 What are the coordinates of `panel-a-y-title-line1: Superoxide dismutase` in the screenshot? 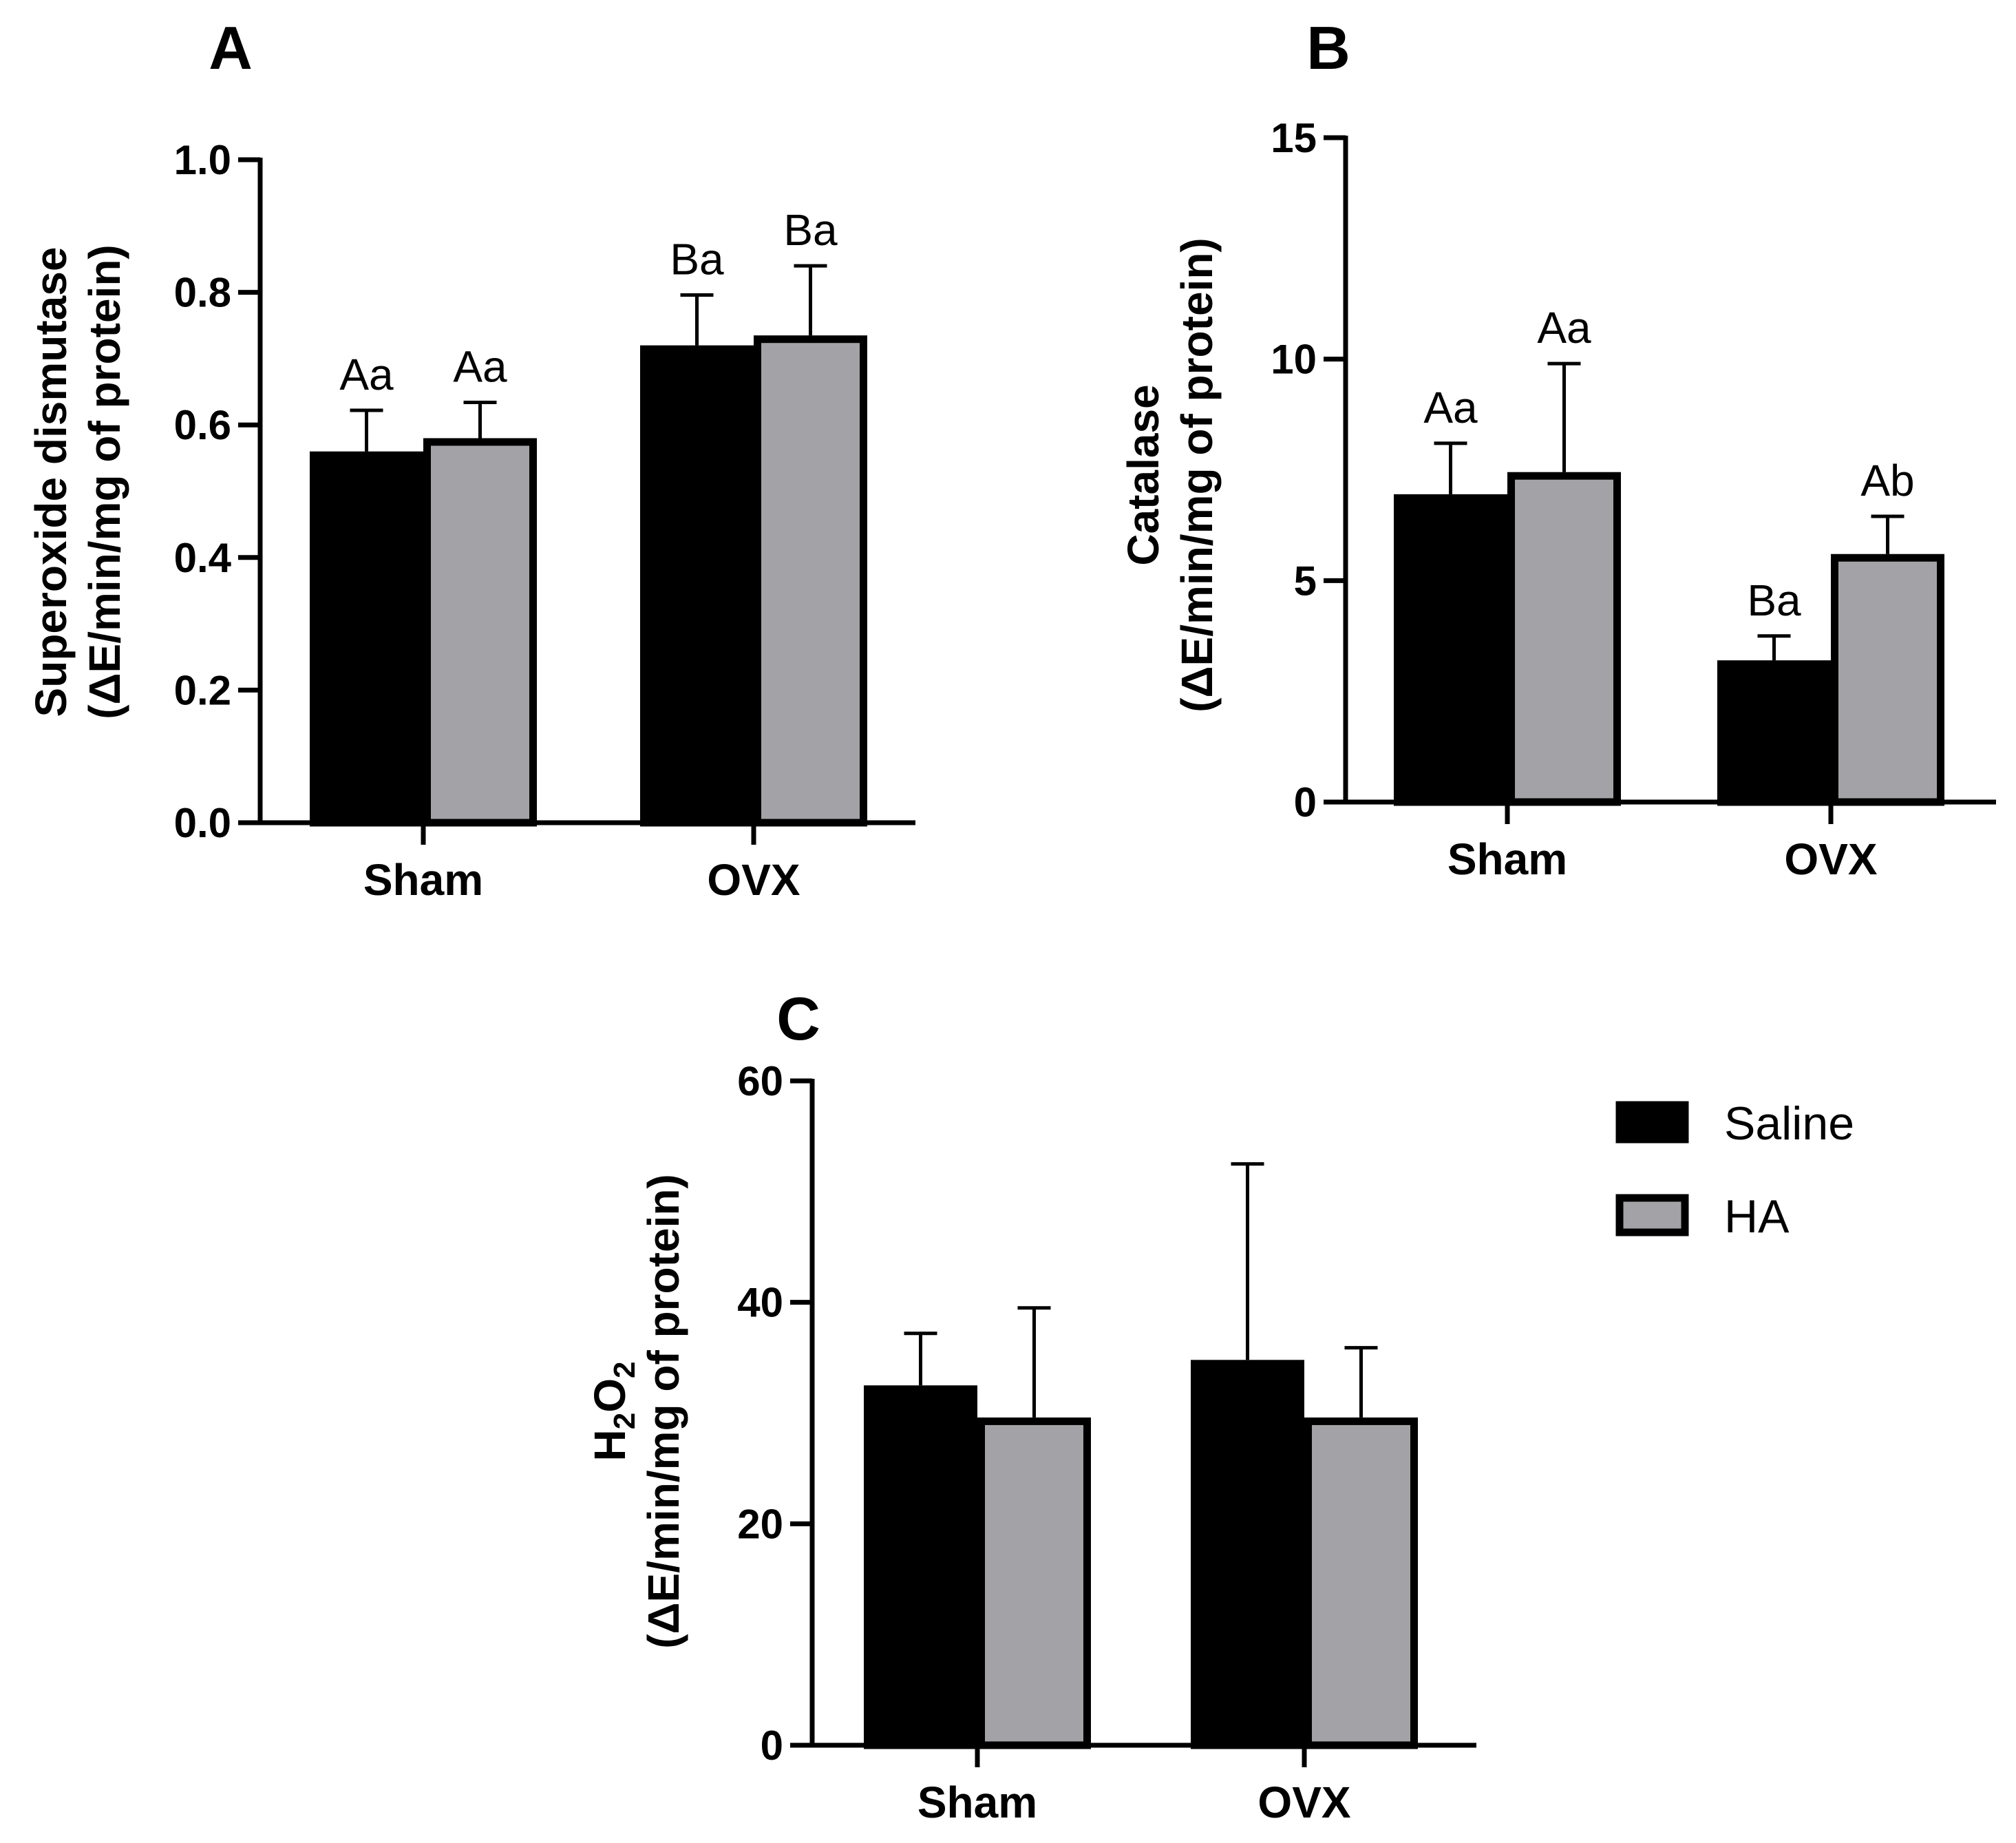 It's located at (51, 482).